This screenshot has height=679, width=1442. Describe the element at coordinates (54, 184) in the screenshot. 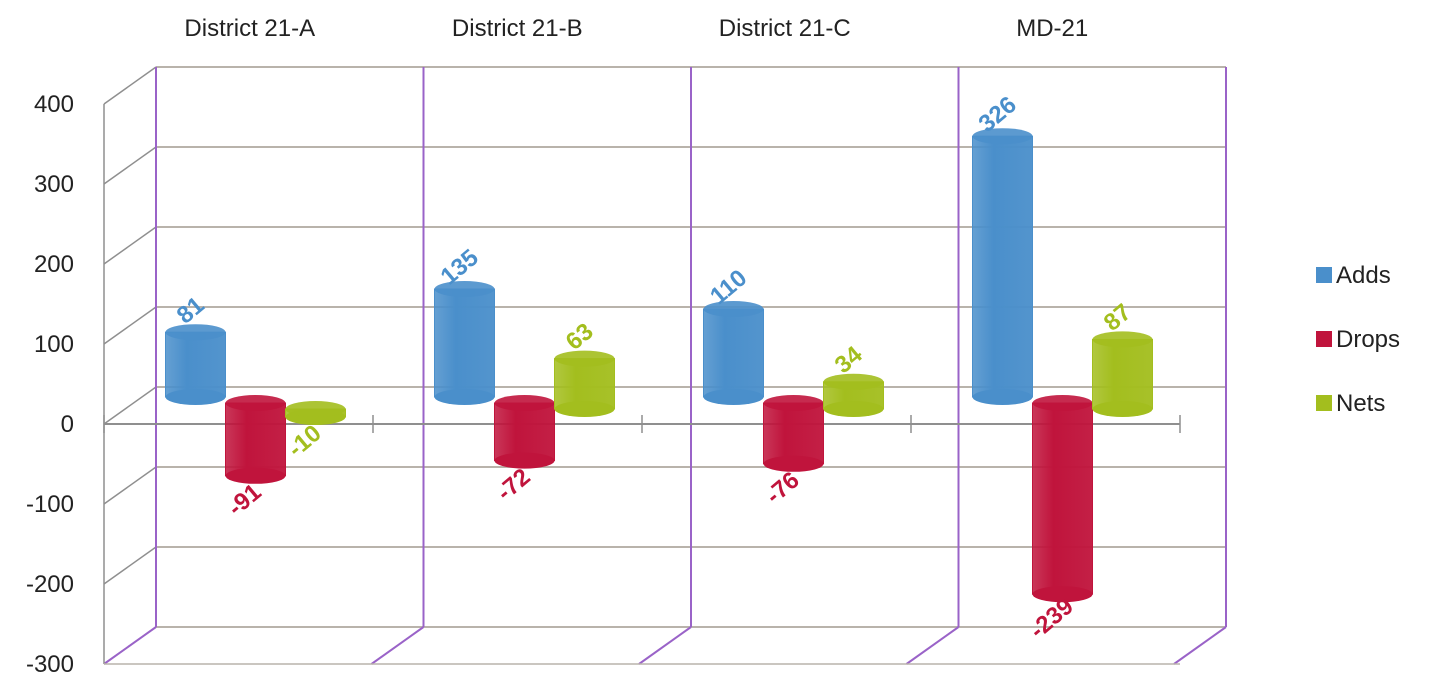

I see `y-tick-label: 300` at that location.